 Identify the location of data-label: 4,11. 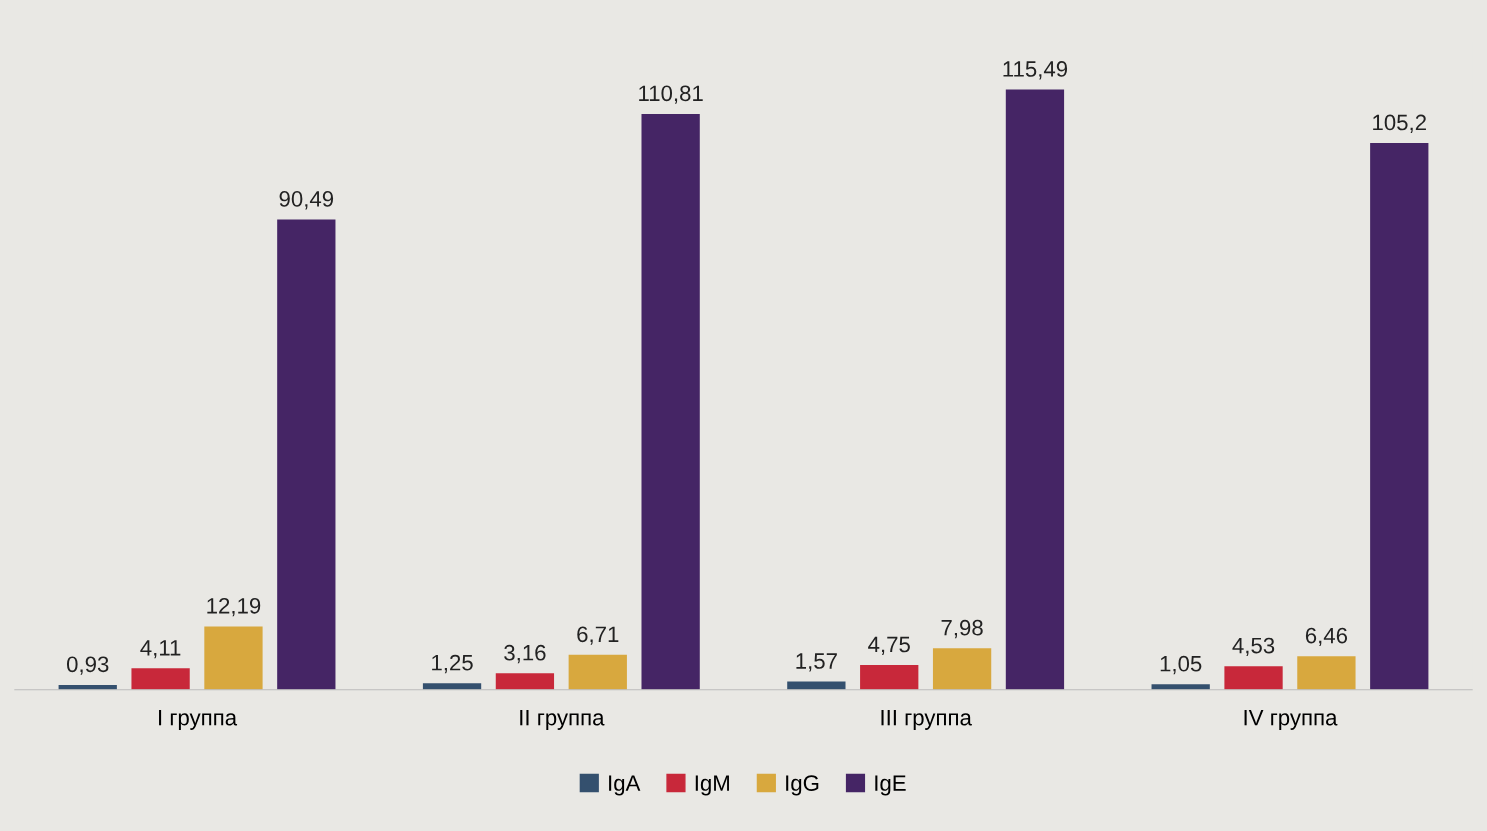
(160, 649).